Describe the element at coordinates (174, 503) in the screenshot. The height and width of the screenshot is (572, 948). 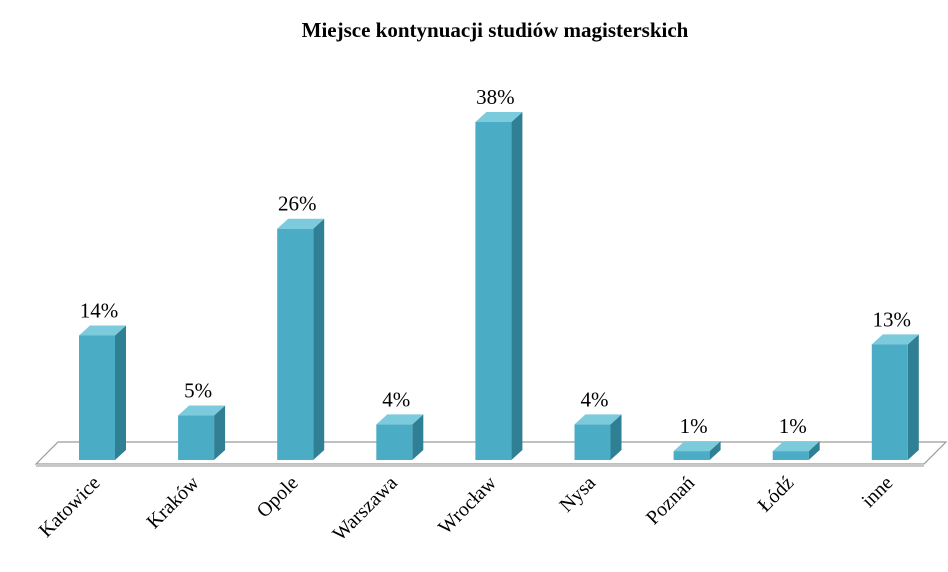
I see `x-tick-label: Kraków` at that location.